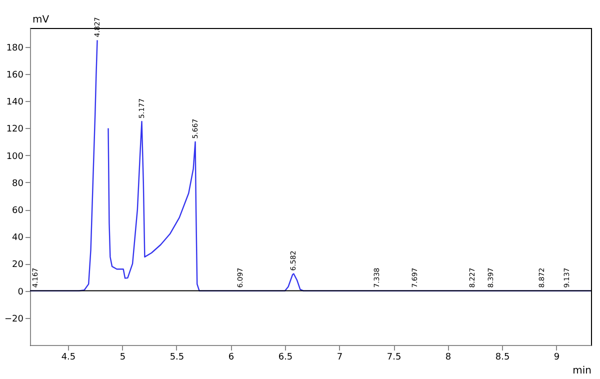  What do you see at coordinates (18, 265) in the screenshot?
I see `y-tick-label: 20` at bounding box center [18, 265].